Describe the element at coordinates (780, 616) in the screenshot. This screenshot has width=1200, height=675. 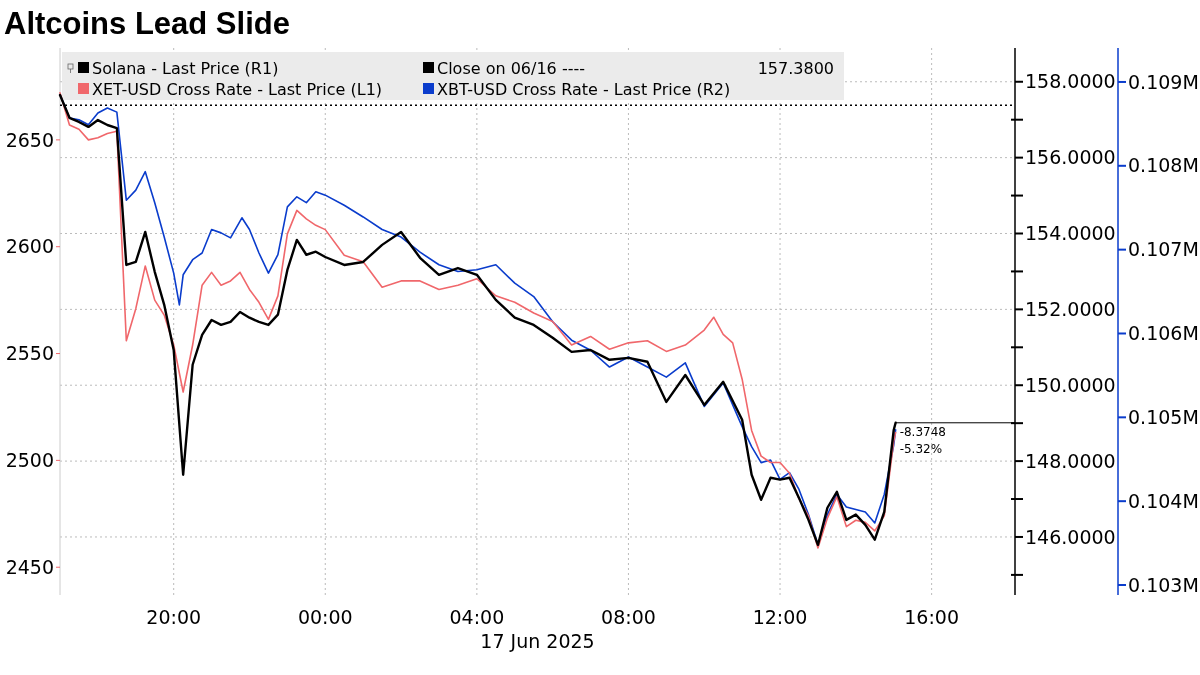
I see `x-tick-label: 12:00` at that location.